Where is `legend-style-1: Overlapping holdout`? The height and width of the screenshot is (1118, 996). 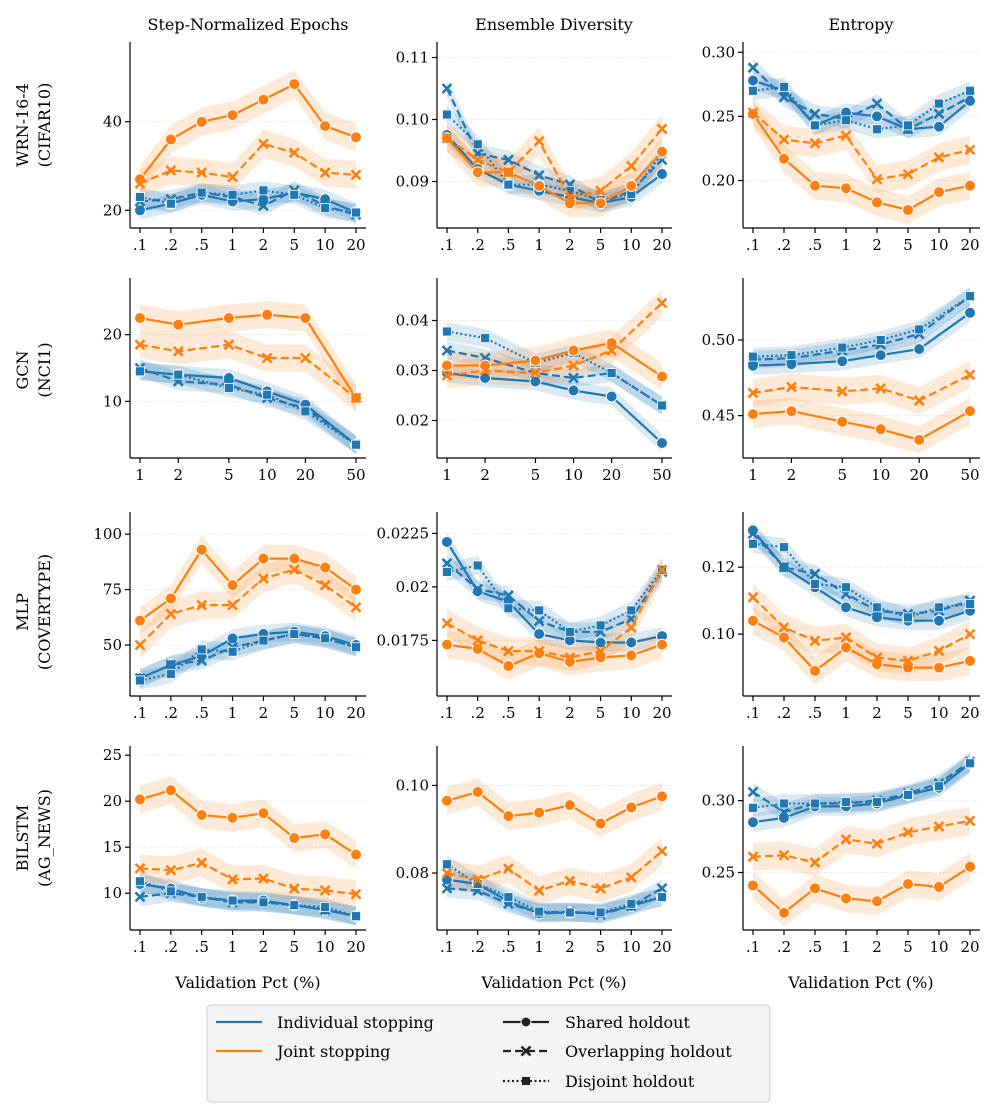
legend-style-1: Overlapping holdout is located at coordinates (617, 1051).